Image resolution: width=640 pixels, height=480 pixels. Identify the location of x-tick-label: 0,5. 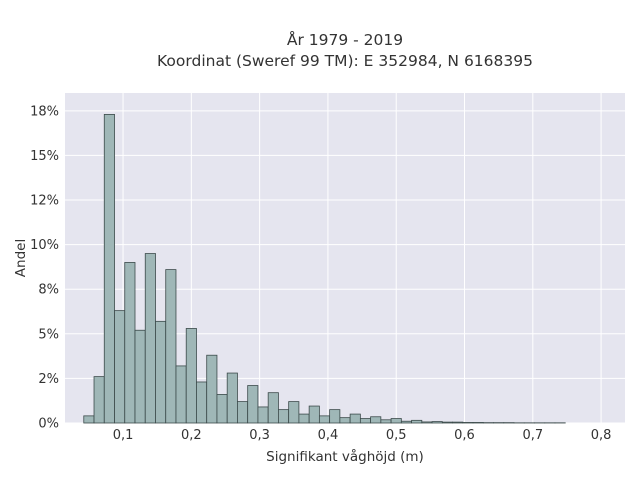
(396, 435).